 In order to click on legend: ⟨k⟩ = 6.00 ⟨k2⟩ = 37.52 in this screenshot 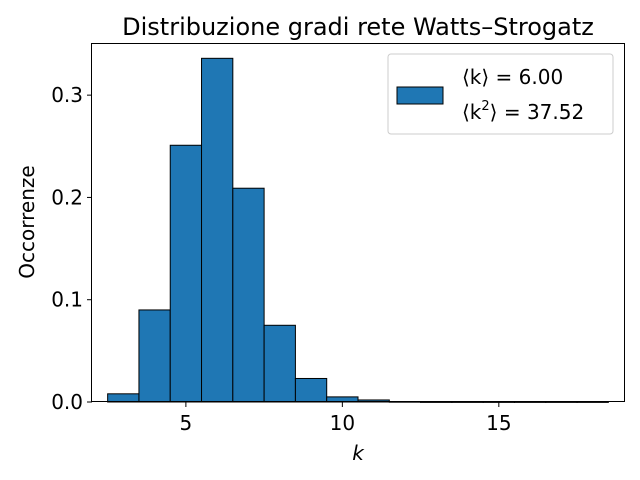, I will do `click(500, 94)`.